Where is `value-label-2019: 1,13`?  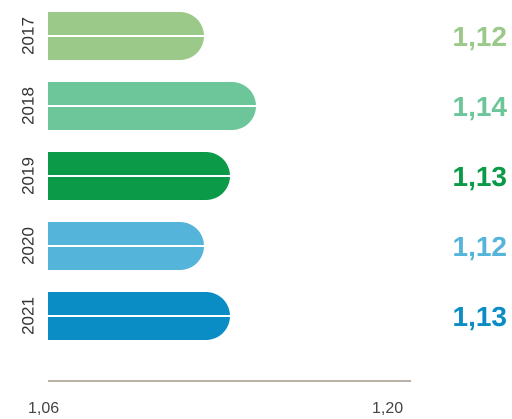
value-label-2019: 1,13 is located at coordinates (480, 176).